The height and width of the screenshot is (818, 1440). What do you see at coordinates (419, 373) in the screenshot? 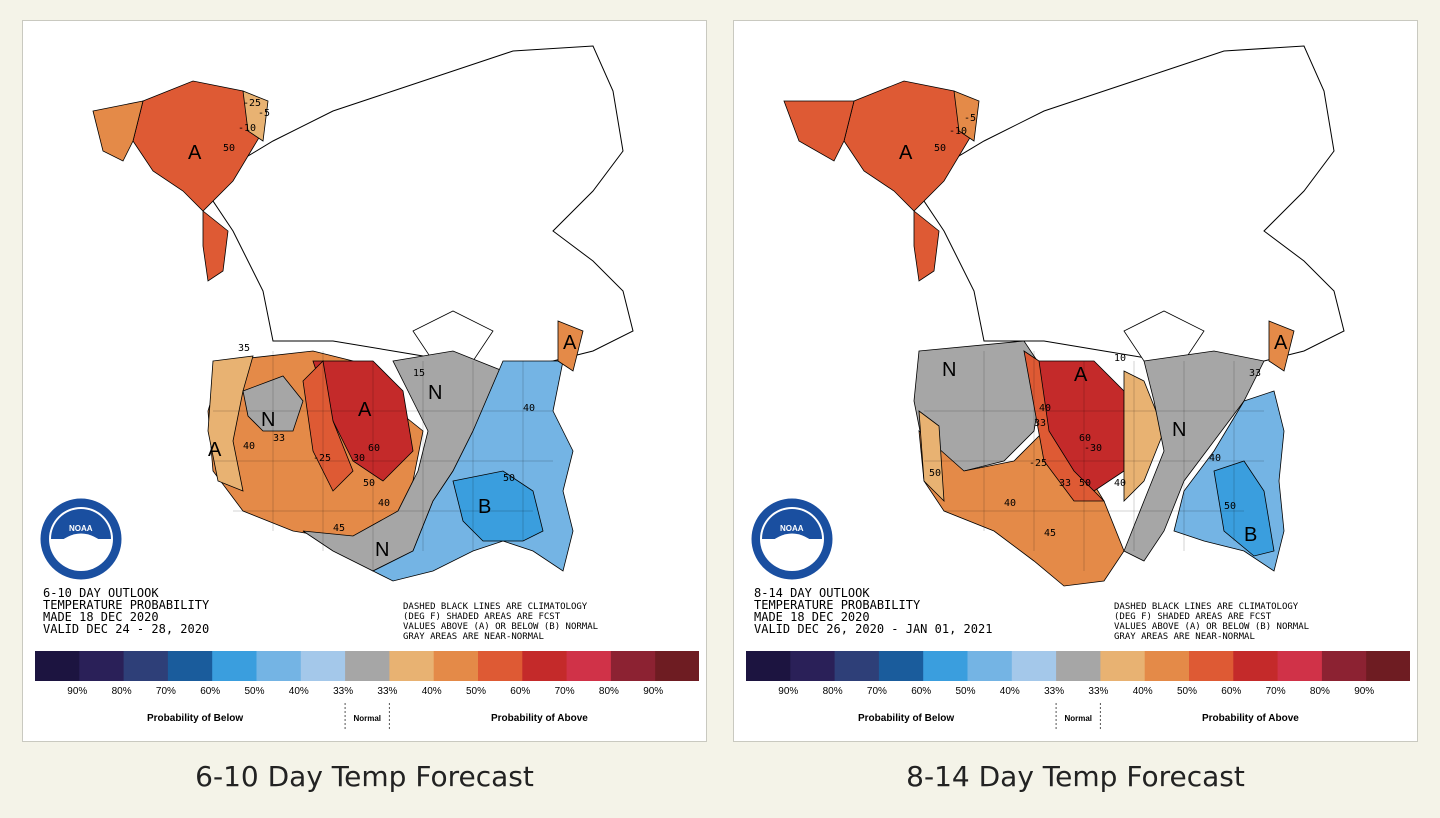
I see `contour-label: 15` at bounding box center [419, 373].